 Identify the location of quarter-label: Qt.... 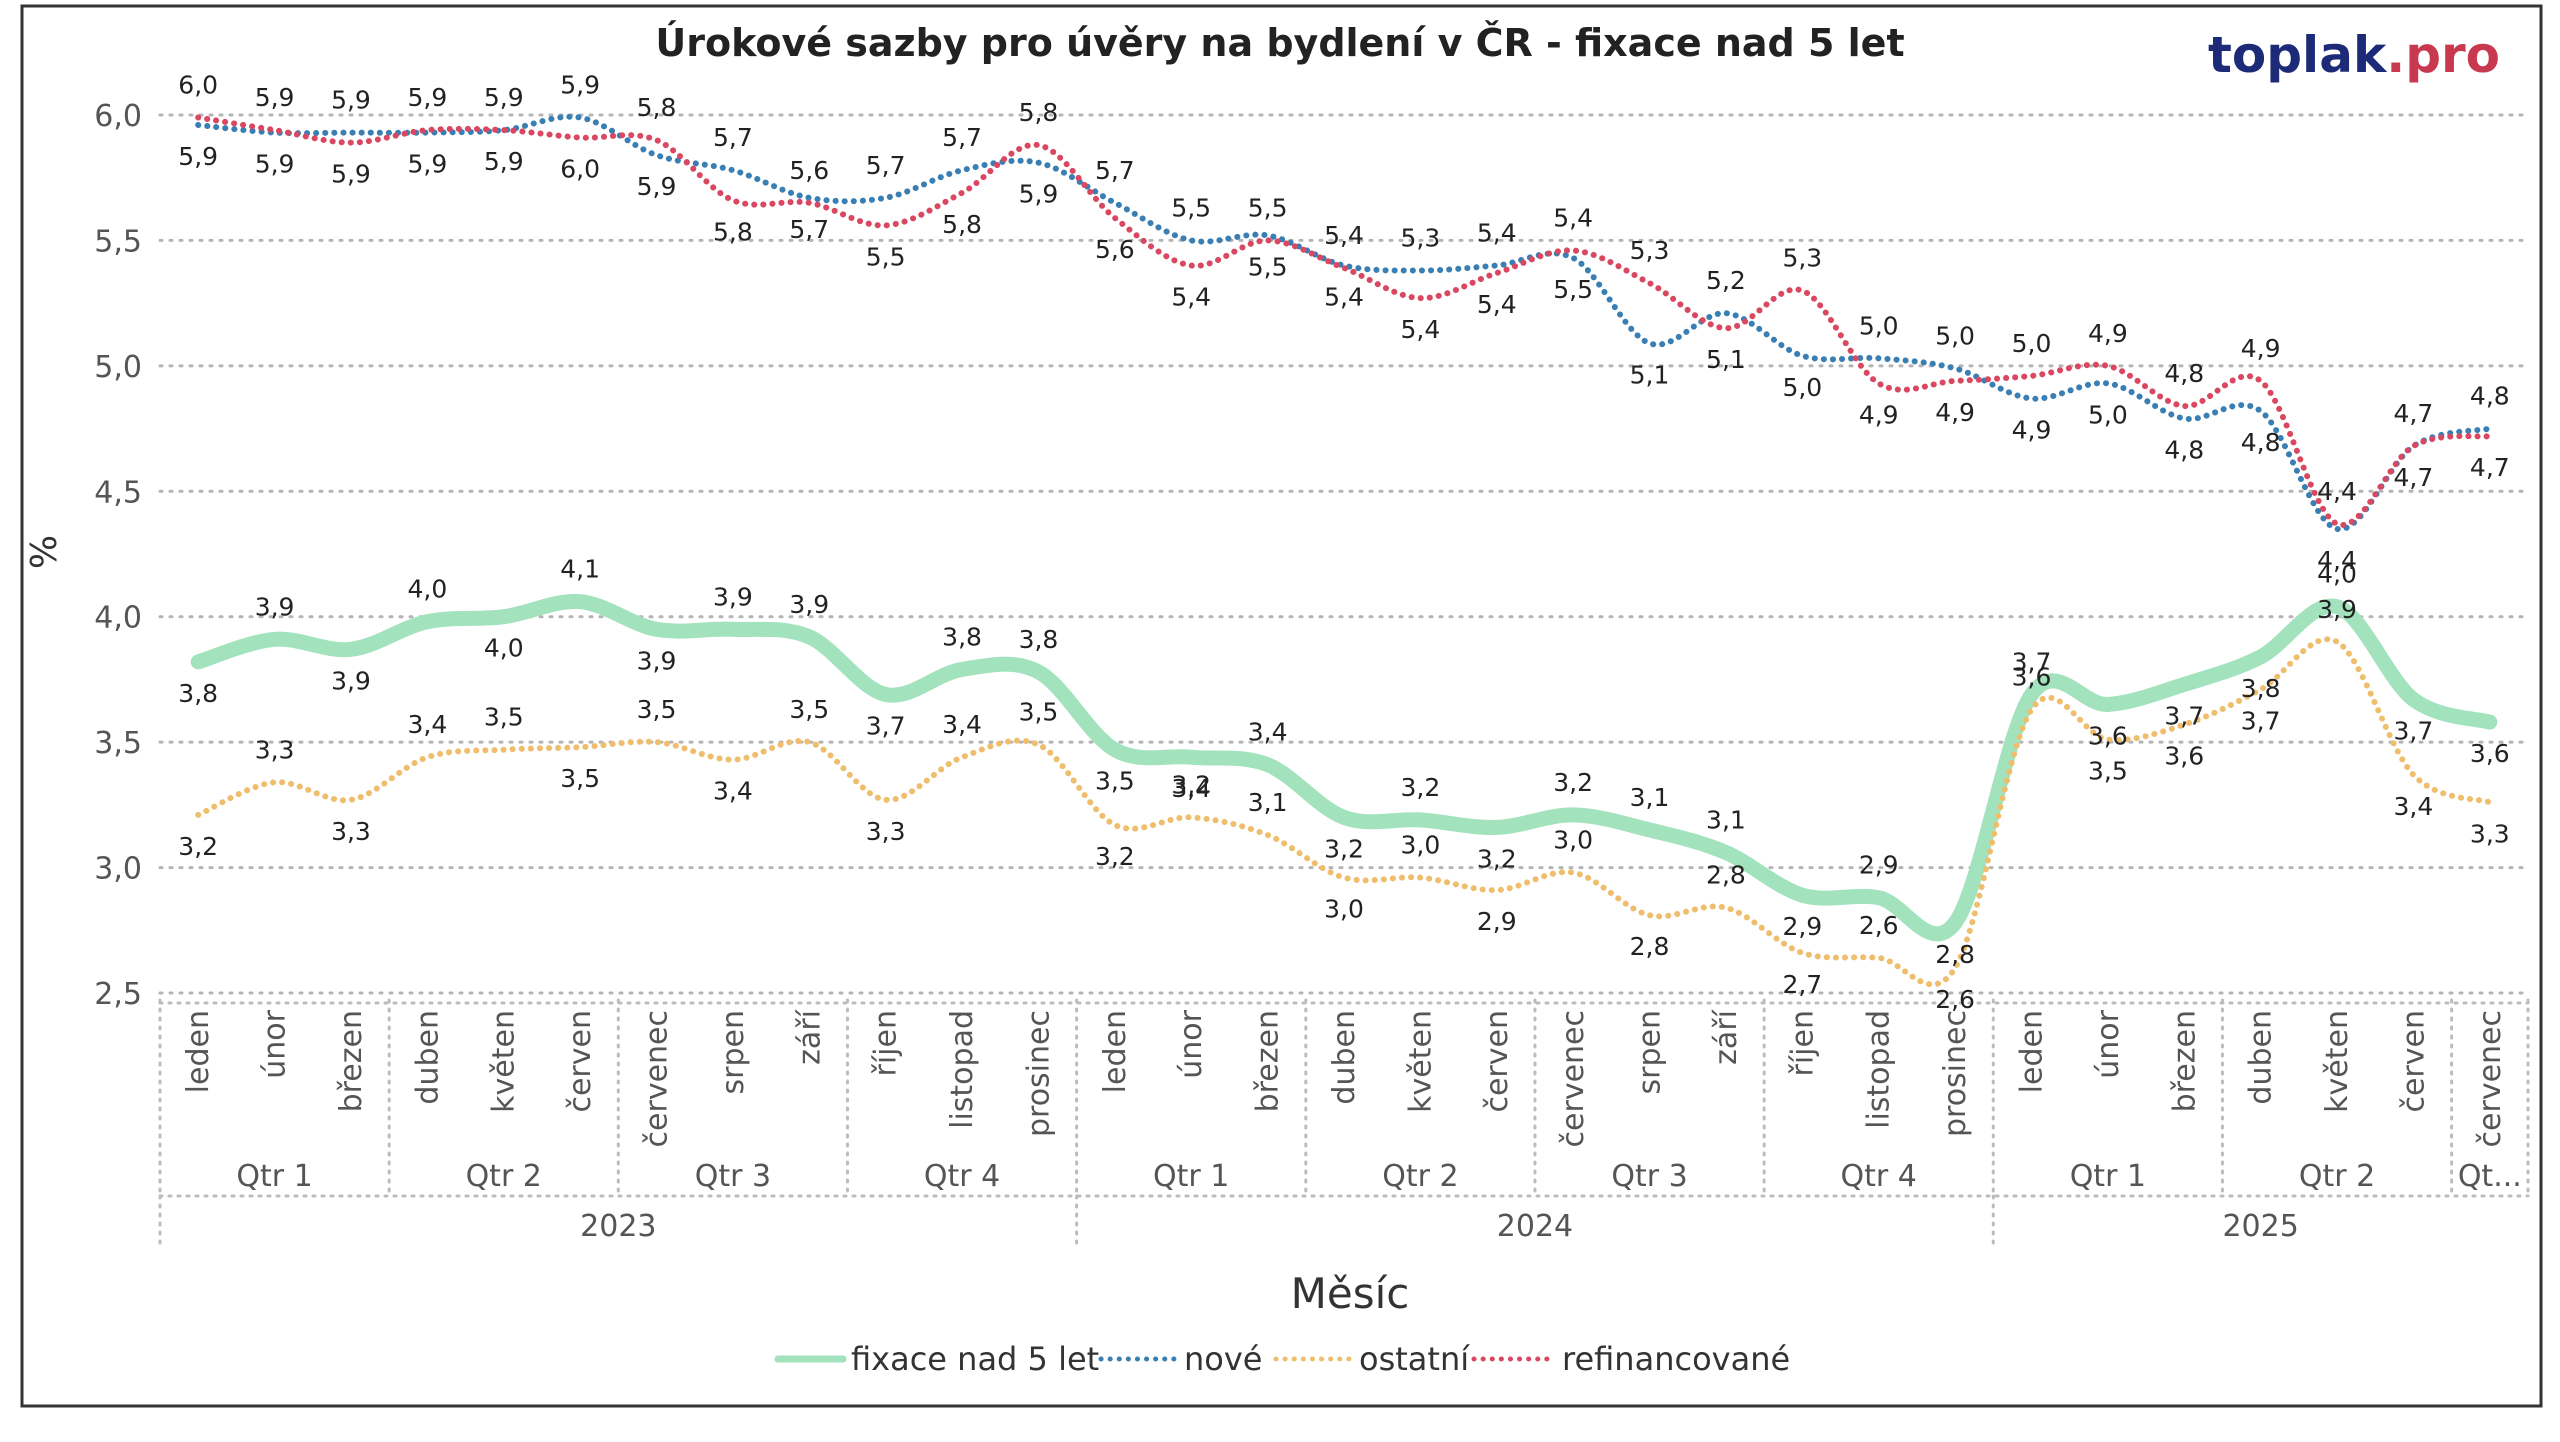
(2490, 1176).